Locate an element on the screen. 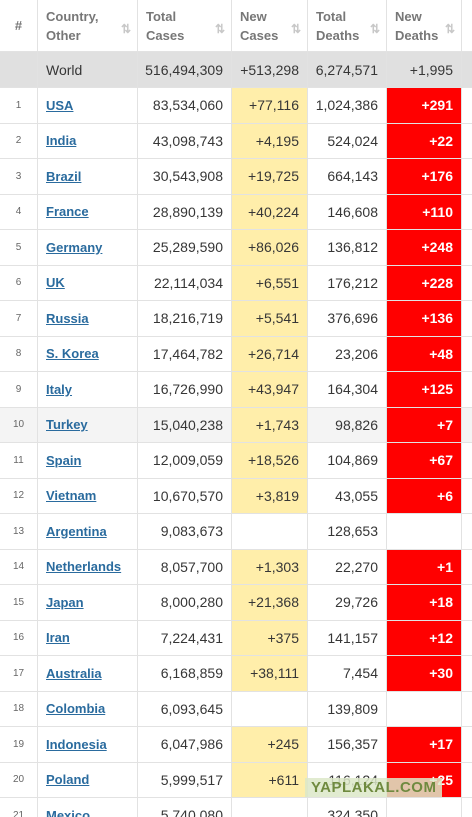 This screenshot has height=817, width=472. row-index-text: 20 is located at coordinates (18, 780).